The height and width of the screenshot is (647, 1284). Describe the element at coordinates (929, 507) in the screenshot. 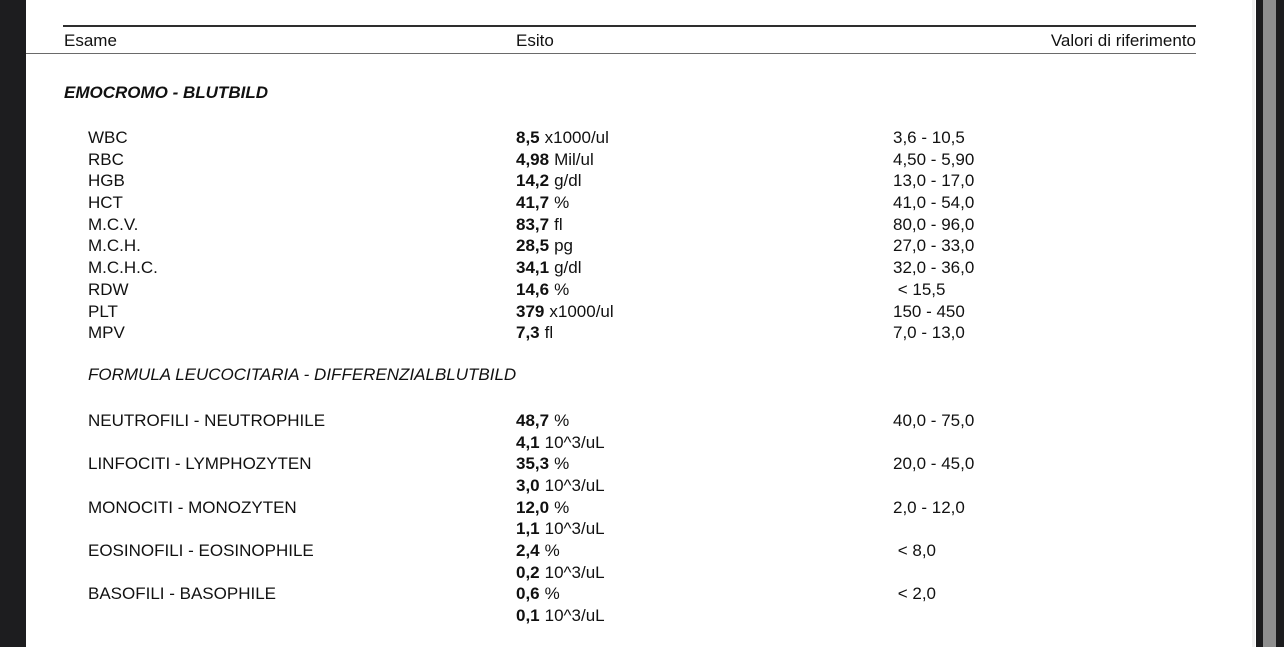

I see `reference-range: 2,0 - 12,0` at that location.